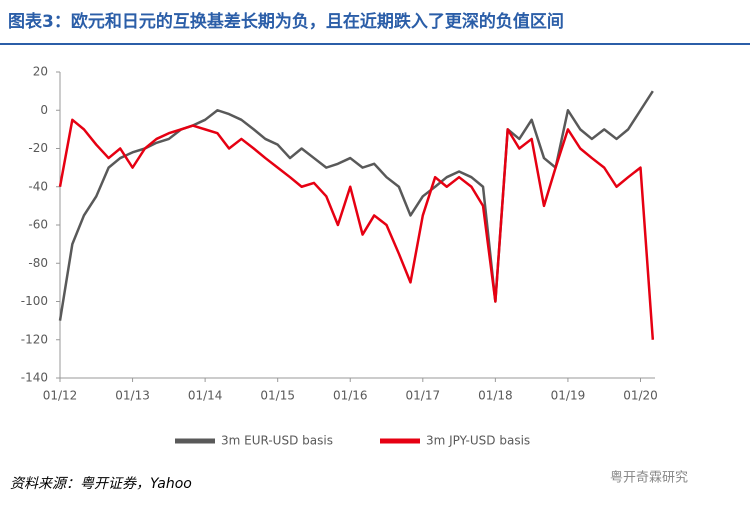 The width and height of the screenshot is (750, 516). I want to click on x-tick-label: 01/12, so click(60, 396).